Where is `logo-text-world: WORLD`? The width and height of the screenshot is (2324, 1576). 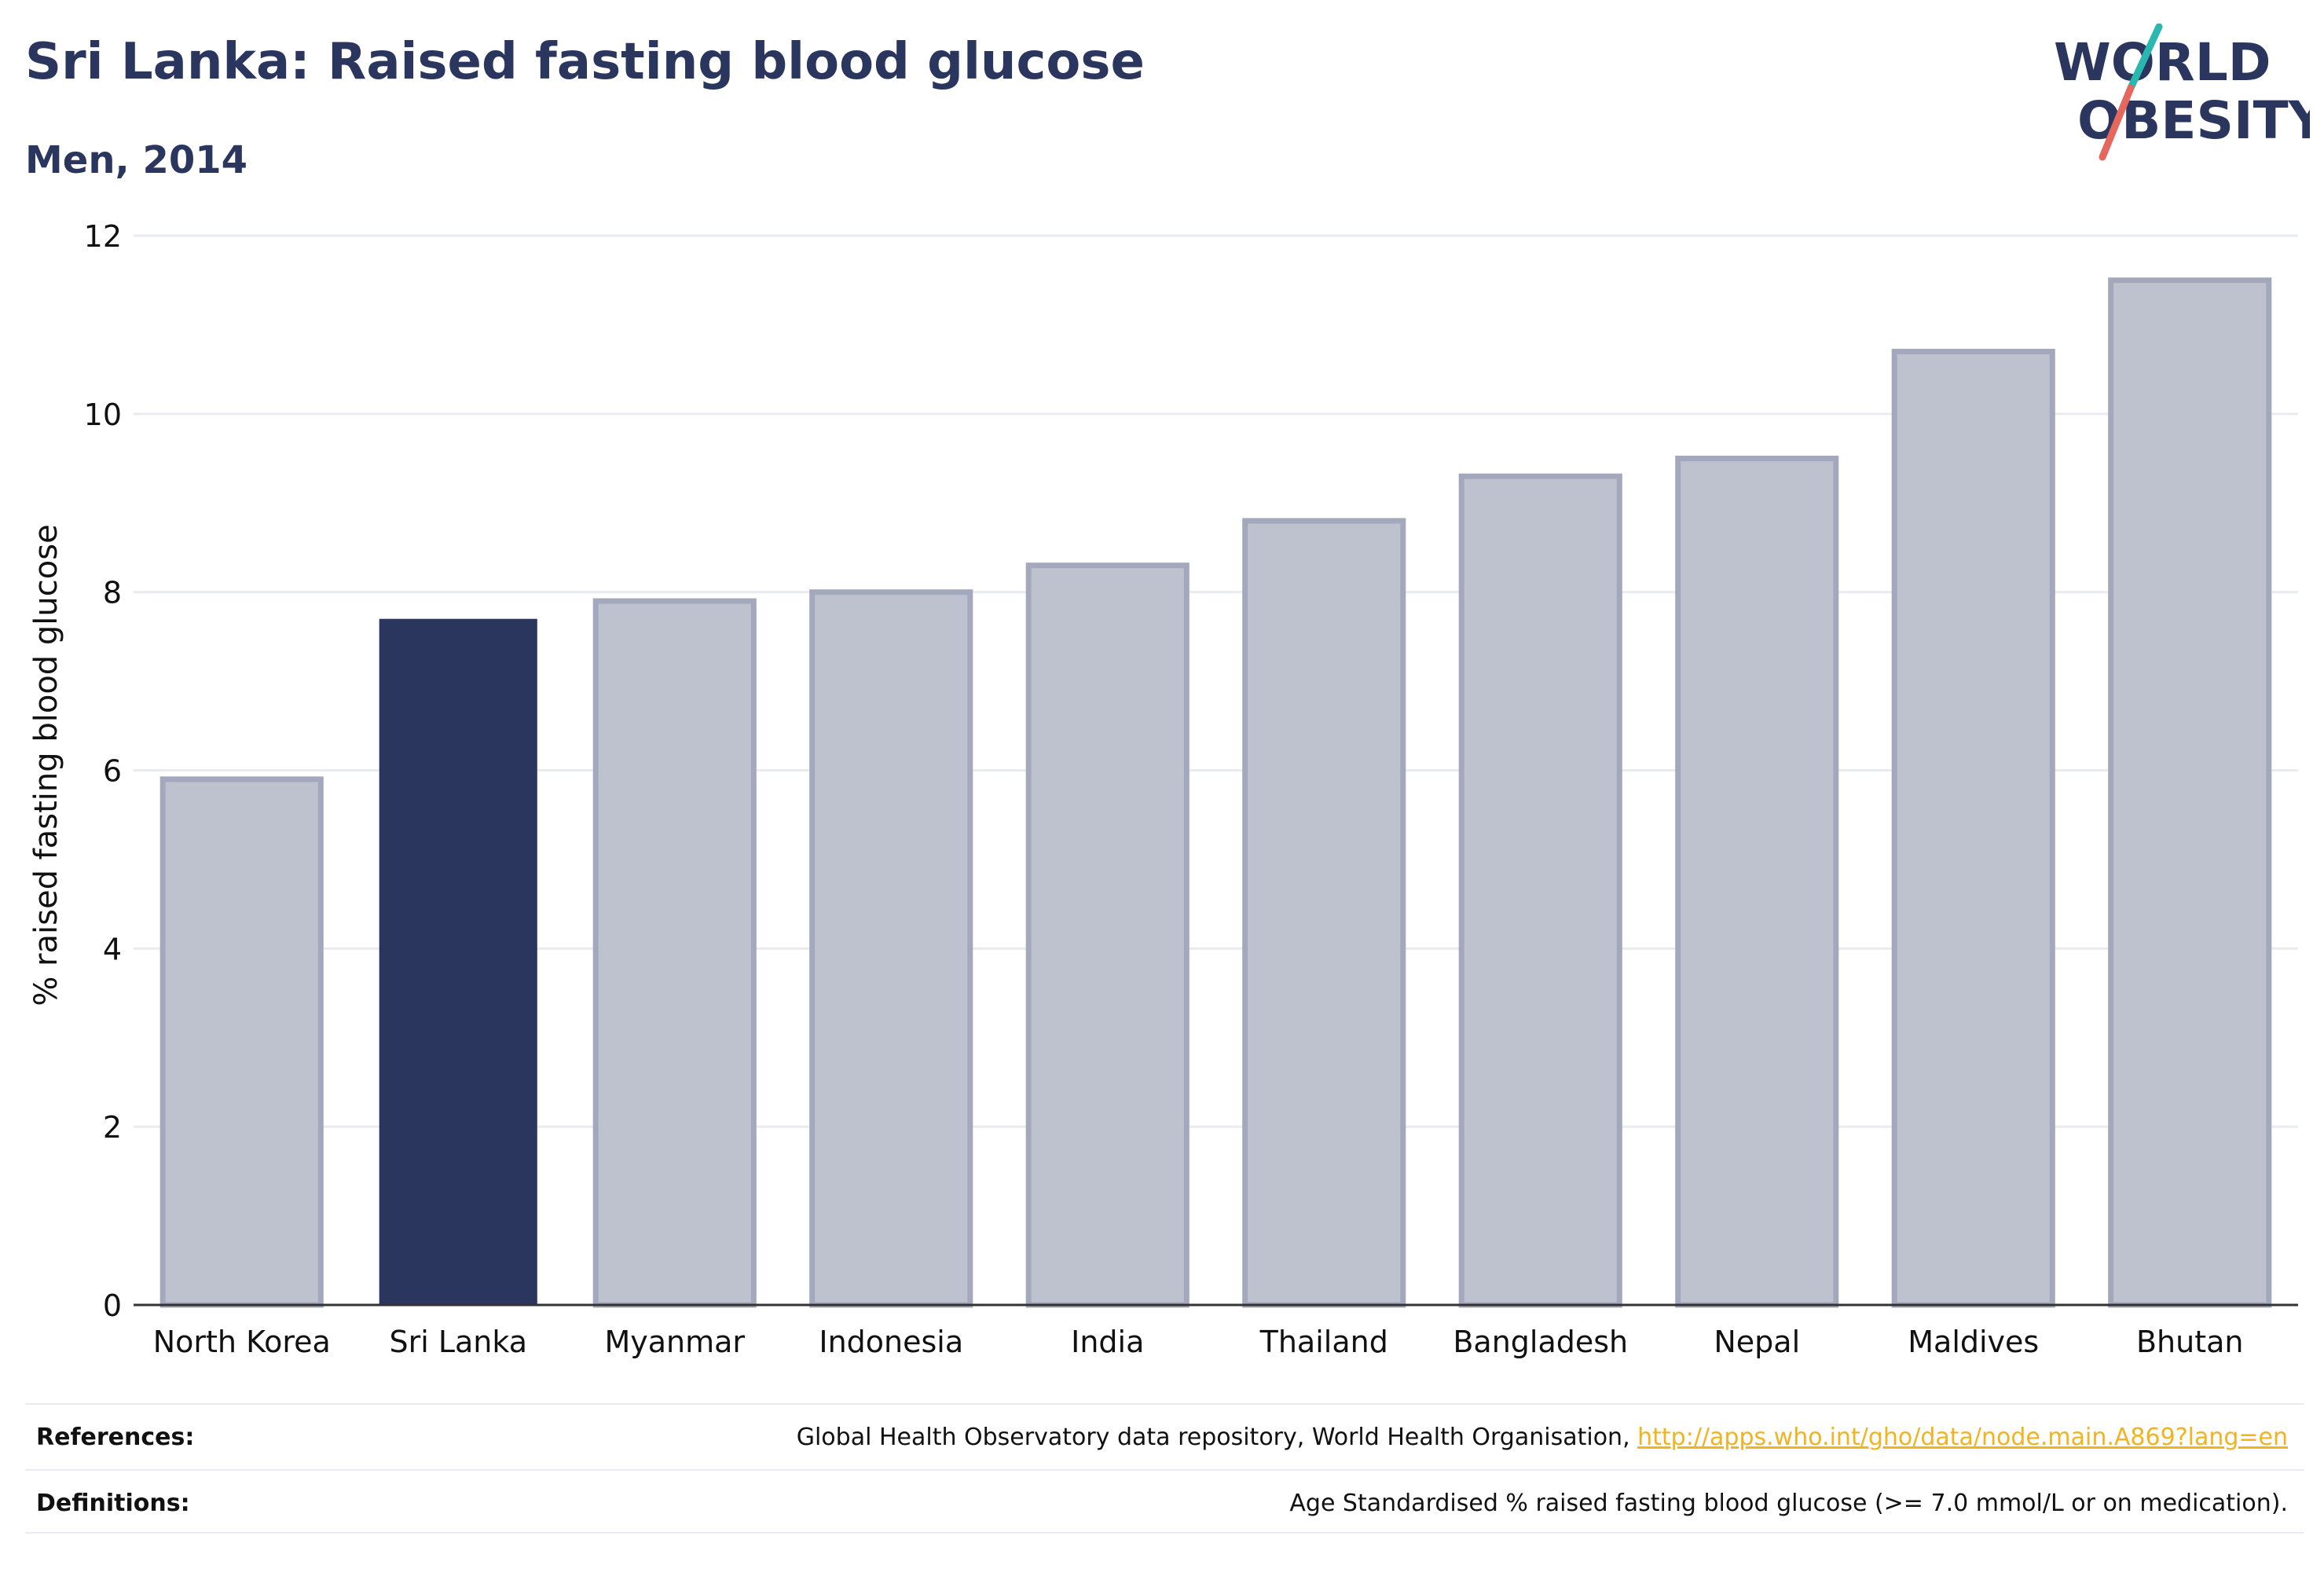 logo-text-world: WORLD is located at coordinates (2162, 62).